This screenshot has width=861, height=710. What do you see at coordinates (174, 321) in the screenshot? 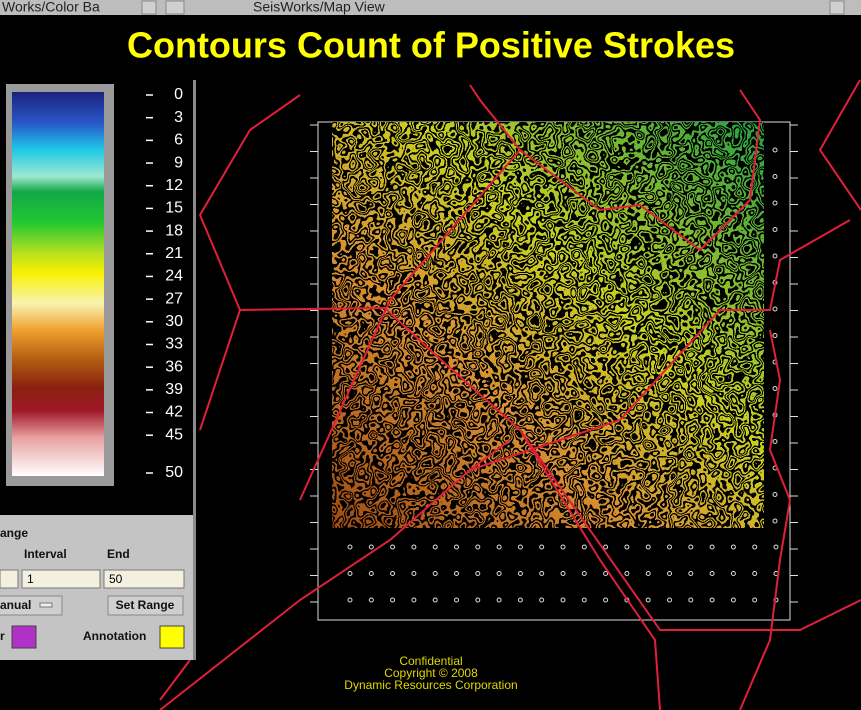
I see `tick-label: 30` at bounding box center [174, 321].